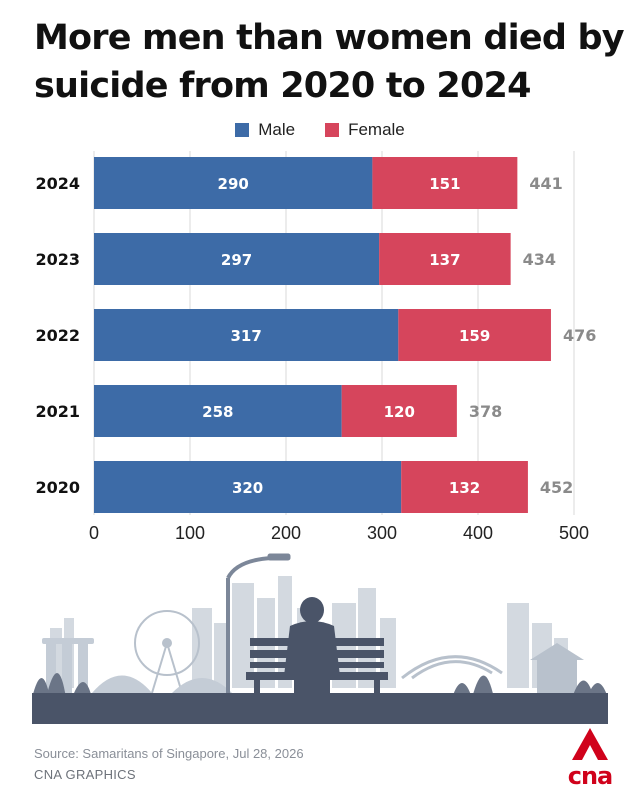 Image resolution: width=640 pixels, height=800 pixels. Describe the element at coordinates (312, 650) in the screenshot. I see `seated-person-silhouette` at that location.